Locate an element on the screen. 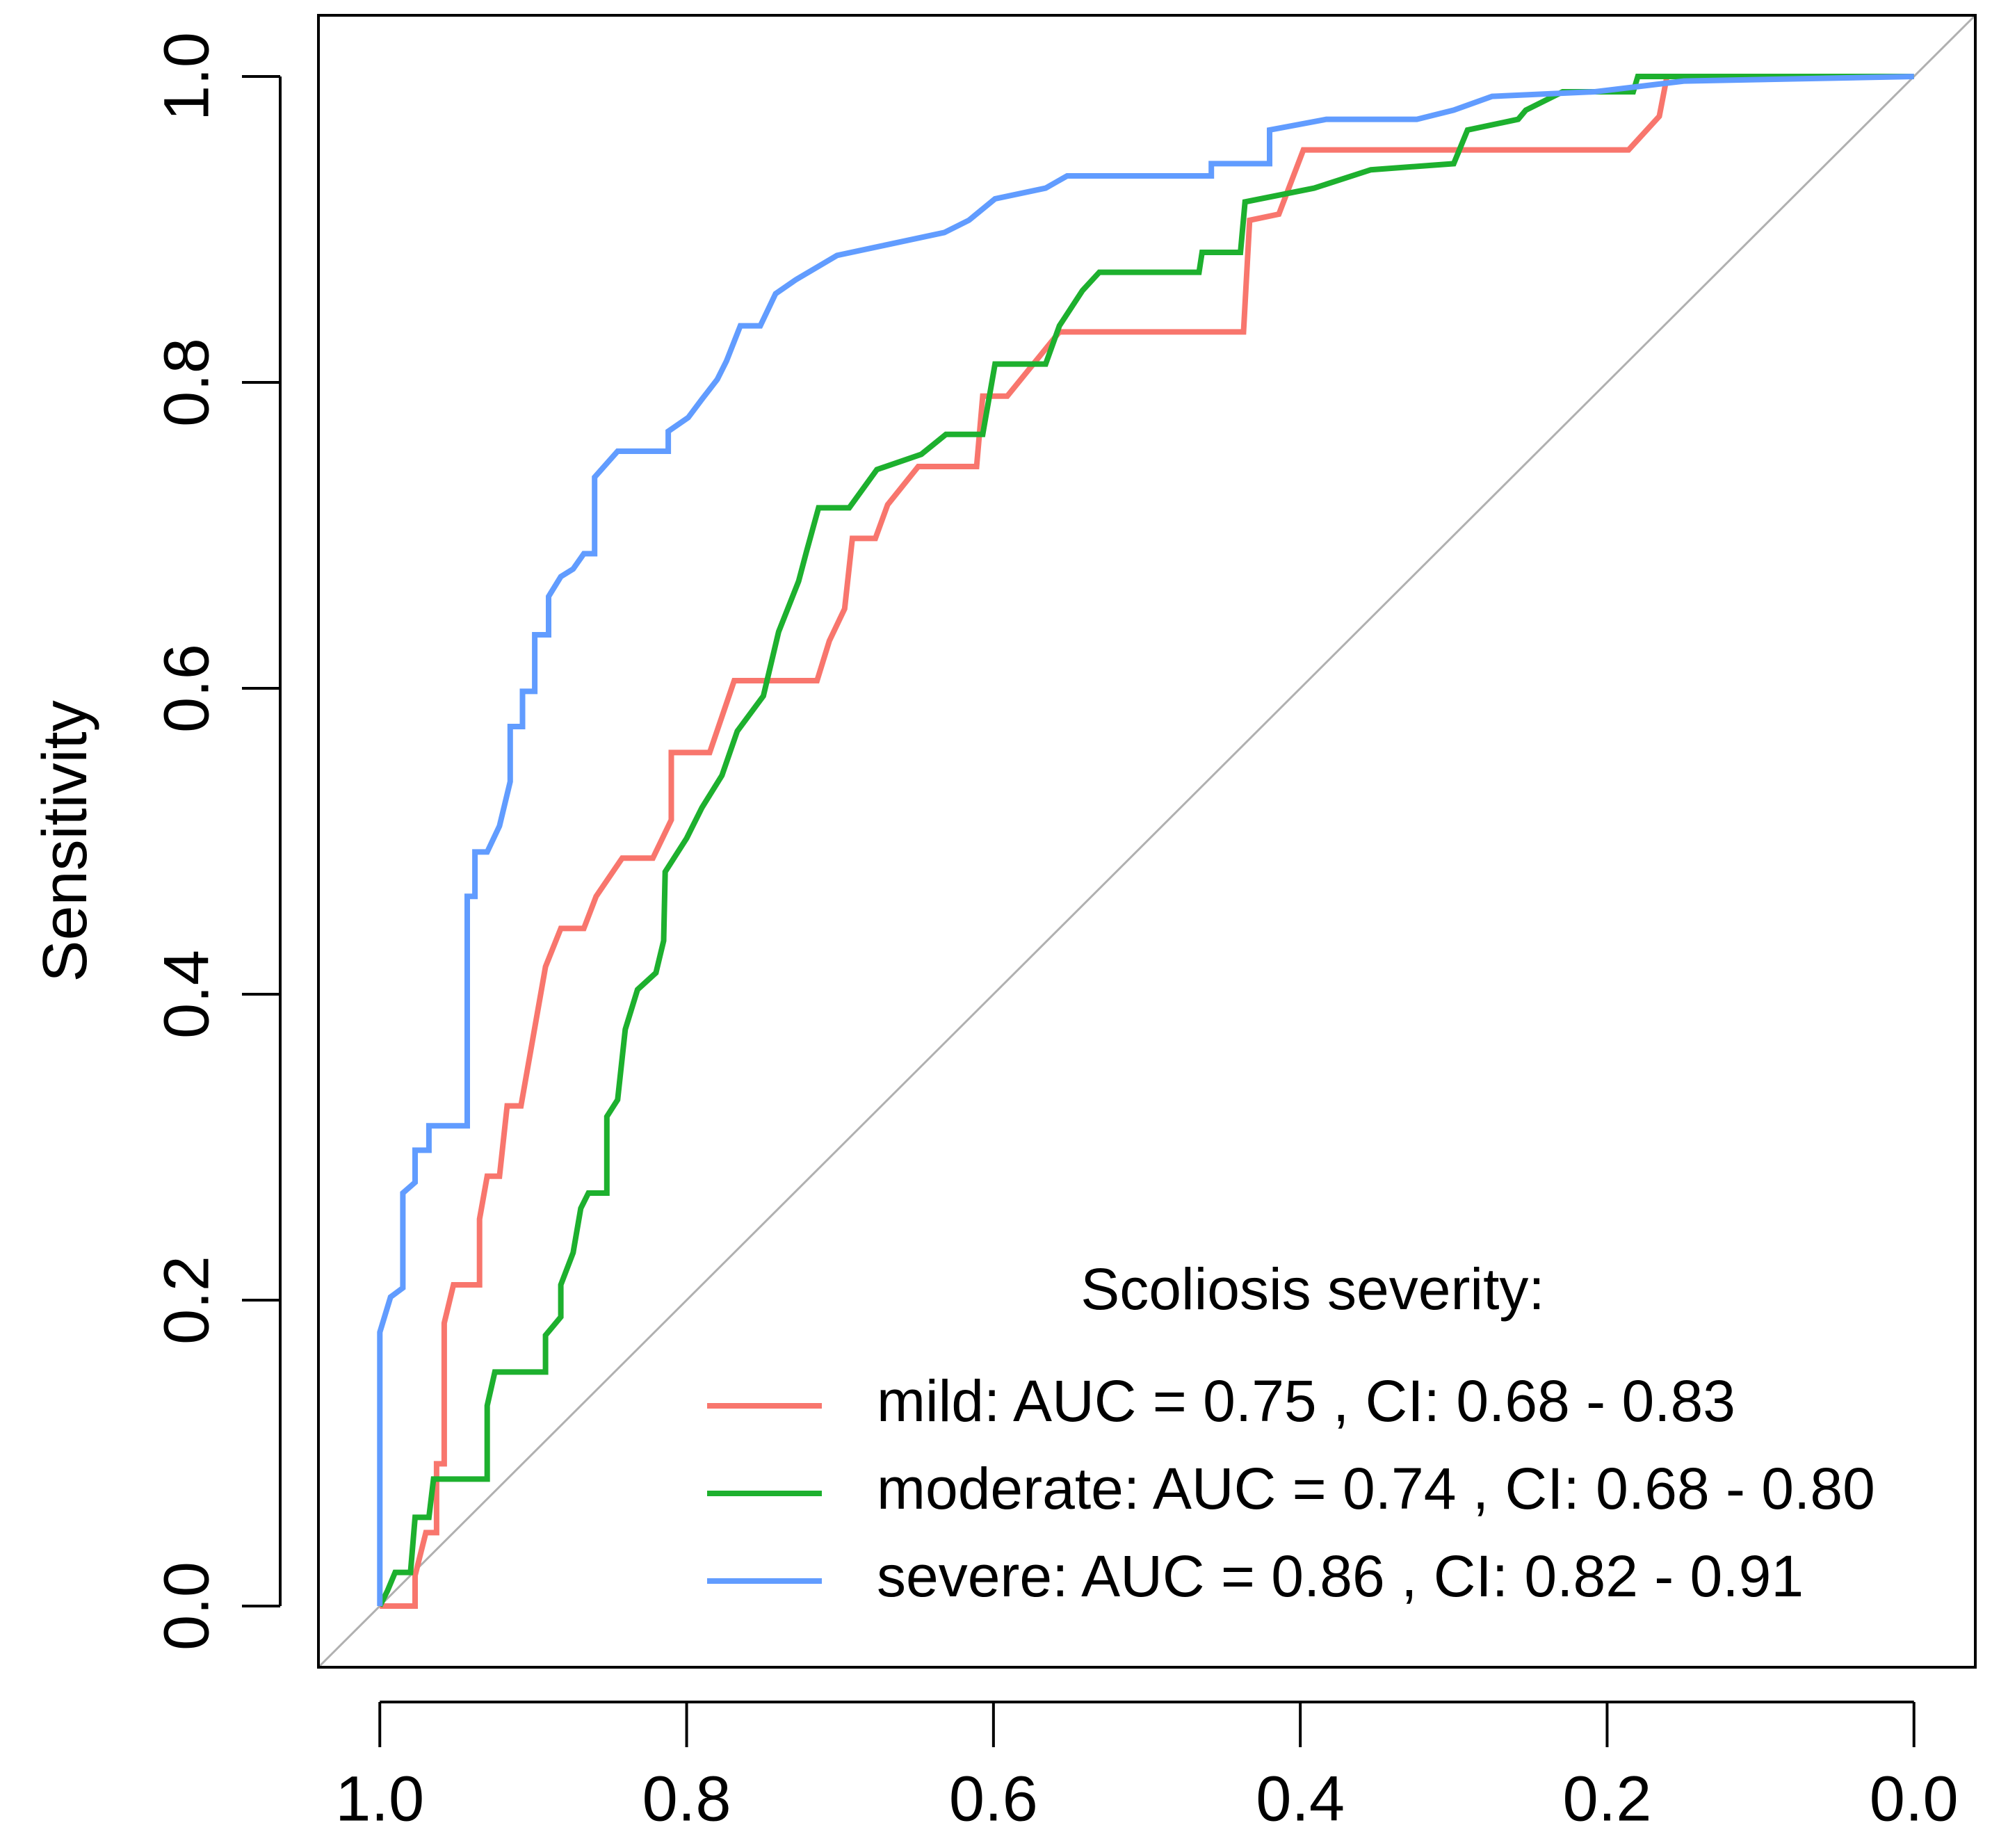  y-tick-label: 0.2 is located at coordinates (186, 1300).